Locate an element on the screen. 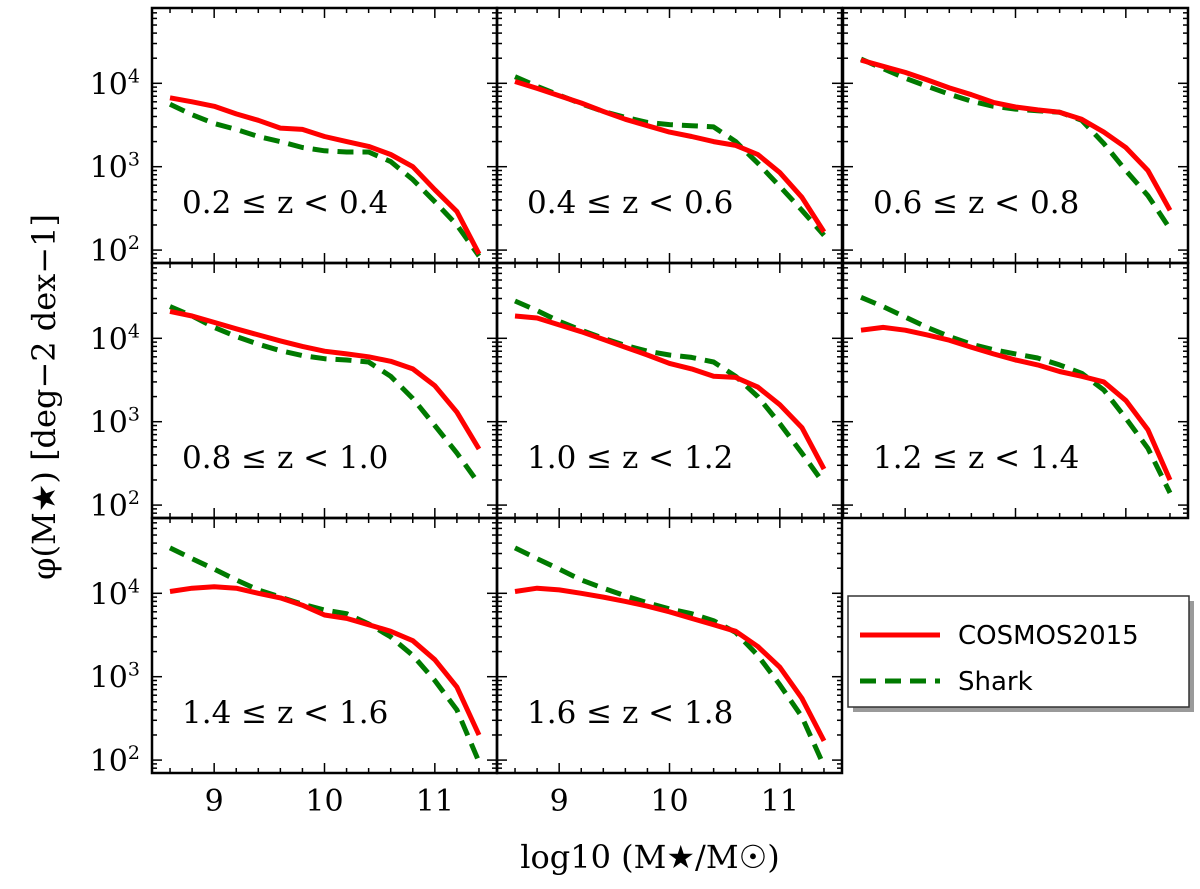  panel-4: 0.8 ≤ z < 1.0 is located at coordinates (324, 390).